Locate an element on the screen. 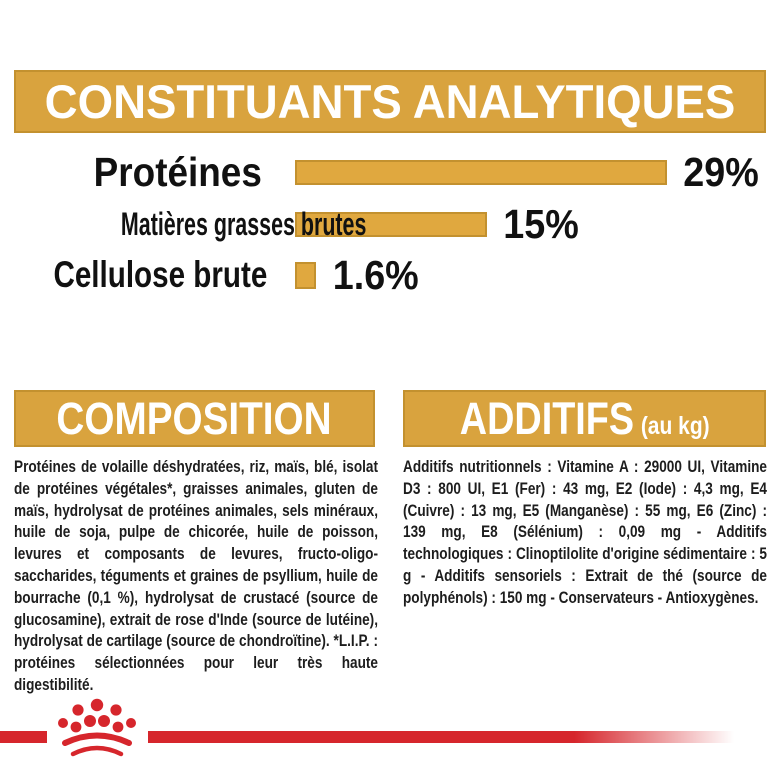  section-title: CONSTITUANTS ANALYTIQUES is located at coordinates (390, 101).